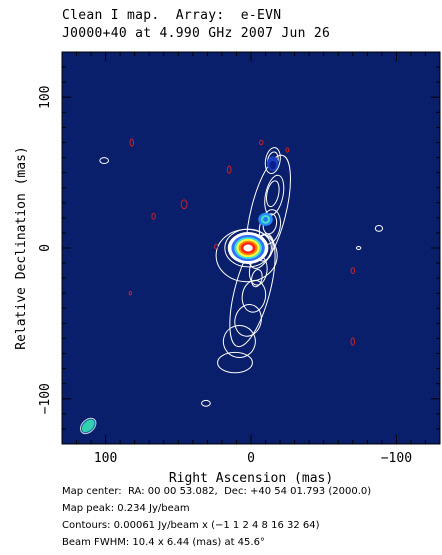 Image resolution: width=442 pixels, height=555 pixels. I want to click on core-contour, so click(246, 255).